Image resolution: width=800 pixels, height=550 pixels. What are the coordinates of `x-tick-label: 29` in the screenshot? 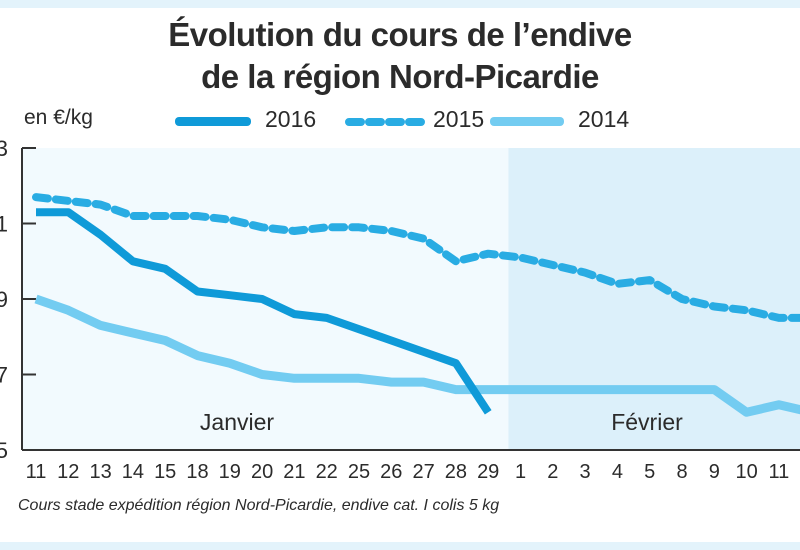 It's located at (488, 472).